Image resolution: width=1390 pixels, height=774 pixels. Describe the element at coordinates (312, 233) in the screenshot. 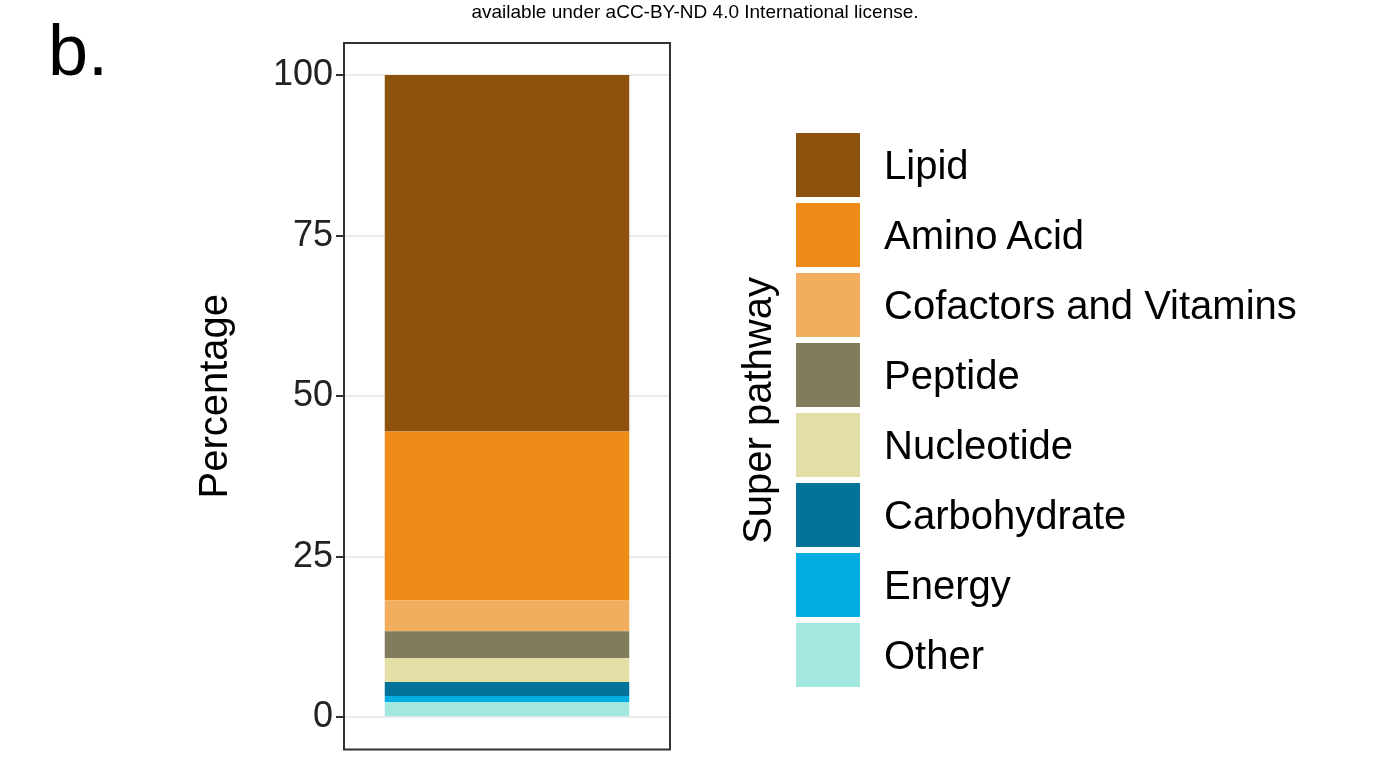

I see `y-tick-label: 75` at that location.